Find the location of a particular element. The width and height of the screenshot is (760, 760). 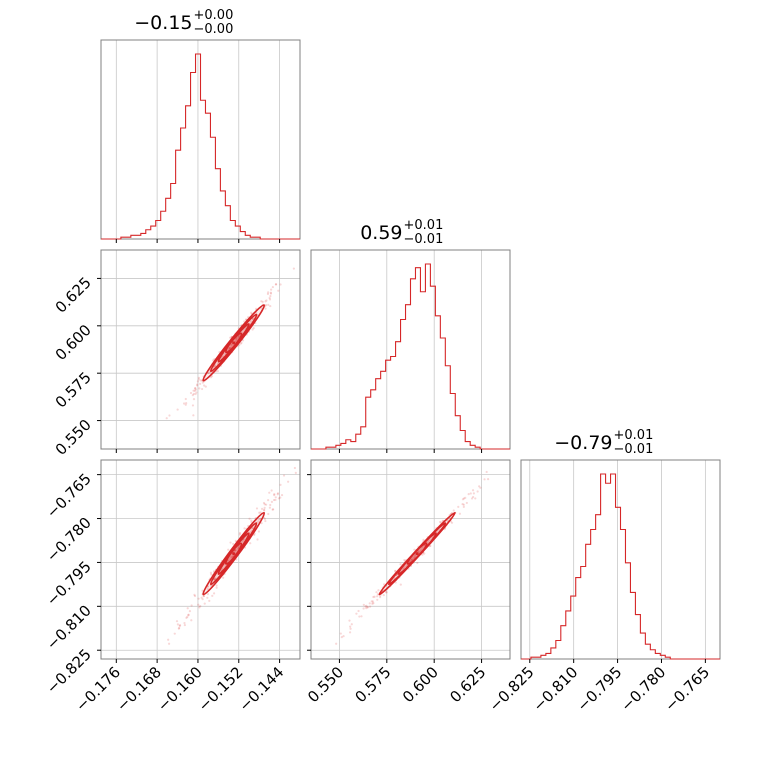

x-tick-label: −0.810 is located at coordinates (556, 689).